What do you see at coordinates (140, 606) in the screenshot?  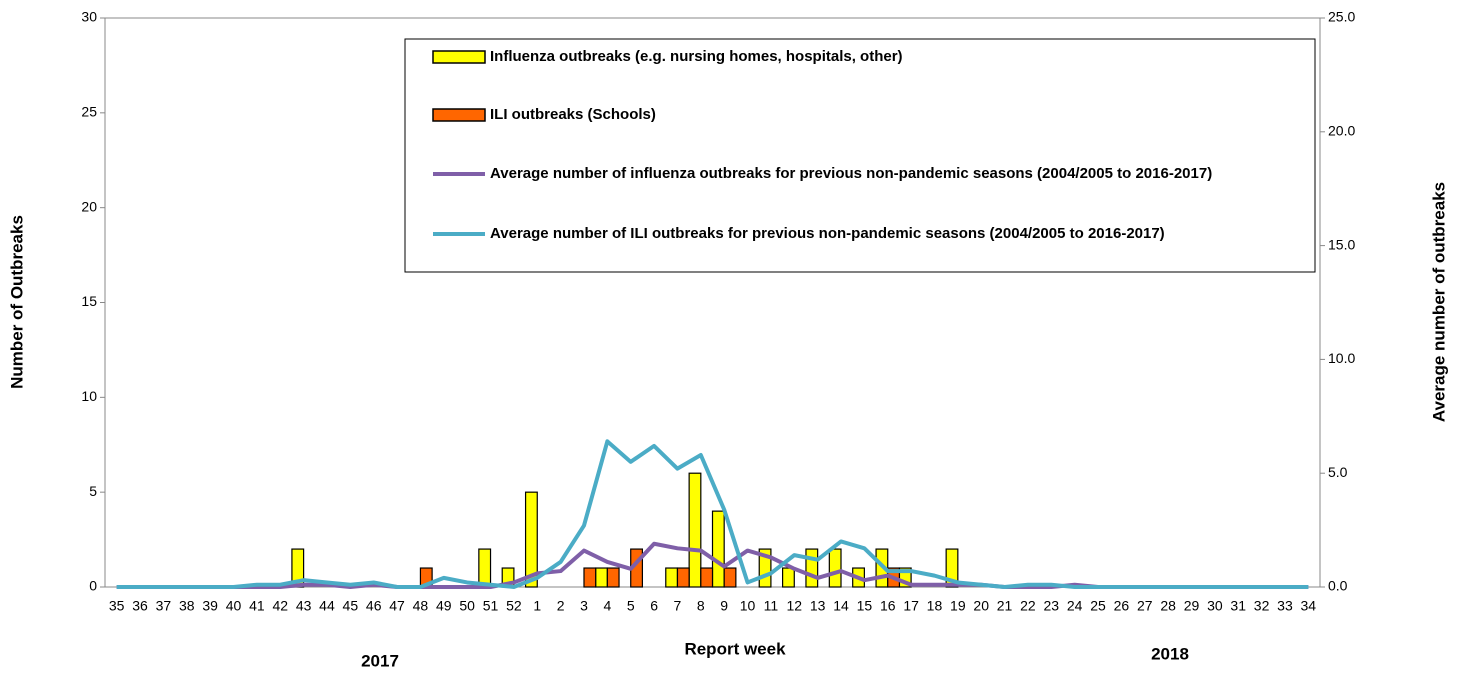 I see `x-tick-label: 36` at bounding box center [140, 606].